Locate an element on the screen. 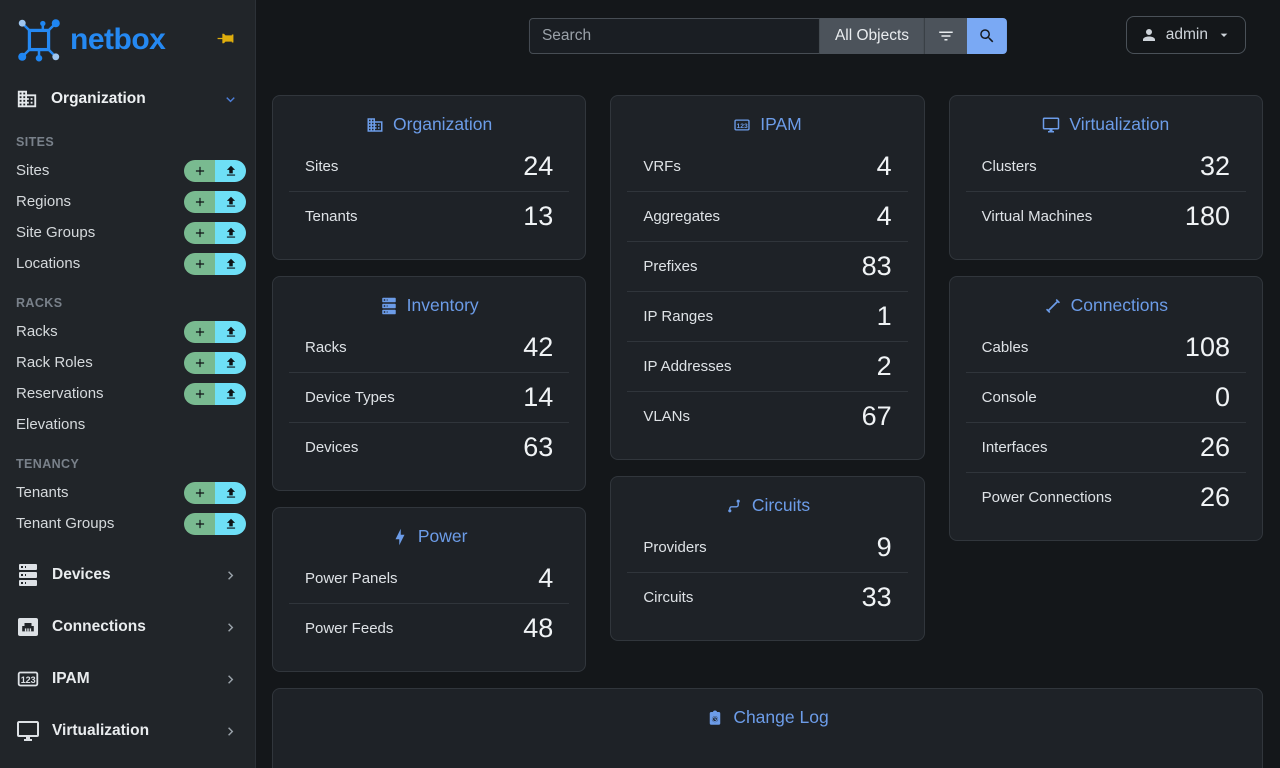  stat-label: IP Addresses is located at coordinates (687, 366).